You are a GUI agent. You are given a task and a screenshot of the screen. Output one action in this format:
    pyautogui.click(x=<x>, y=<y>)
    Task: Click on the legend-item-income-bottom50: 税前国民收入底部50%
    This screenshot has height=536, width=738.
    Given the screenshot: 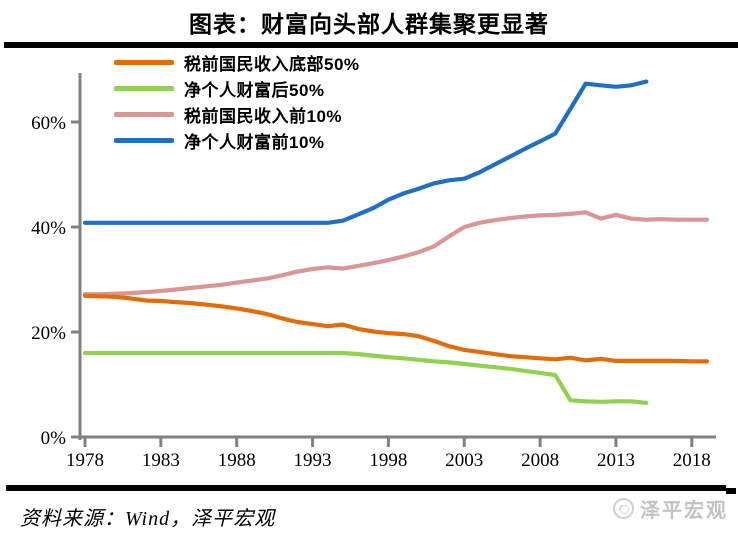 What is the action you would take?
    pyautogui.click(x=237, y=62)
    